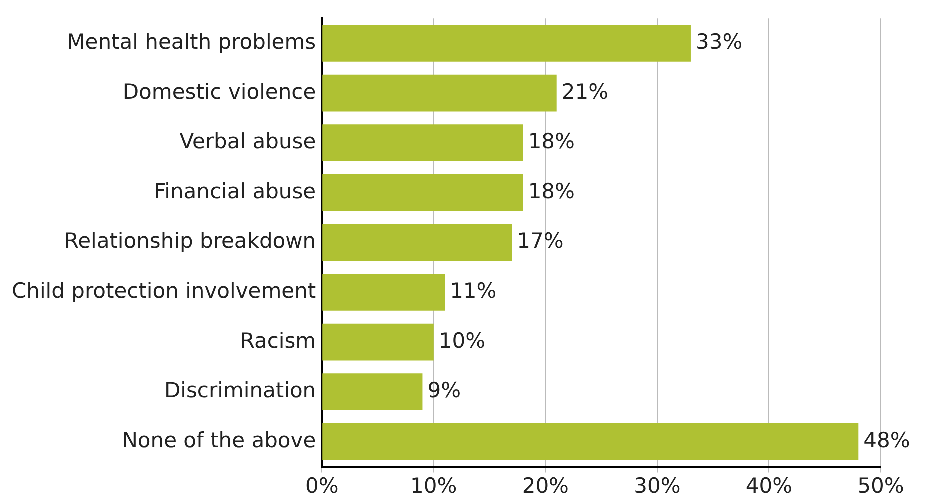 The image size is (929, 502). Describe the element at coordinates (769, 486) in the screenshot. I see `x-tick-label: 40%` at that location.